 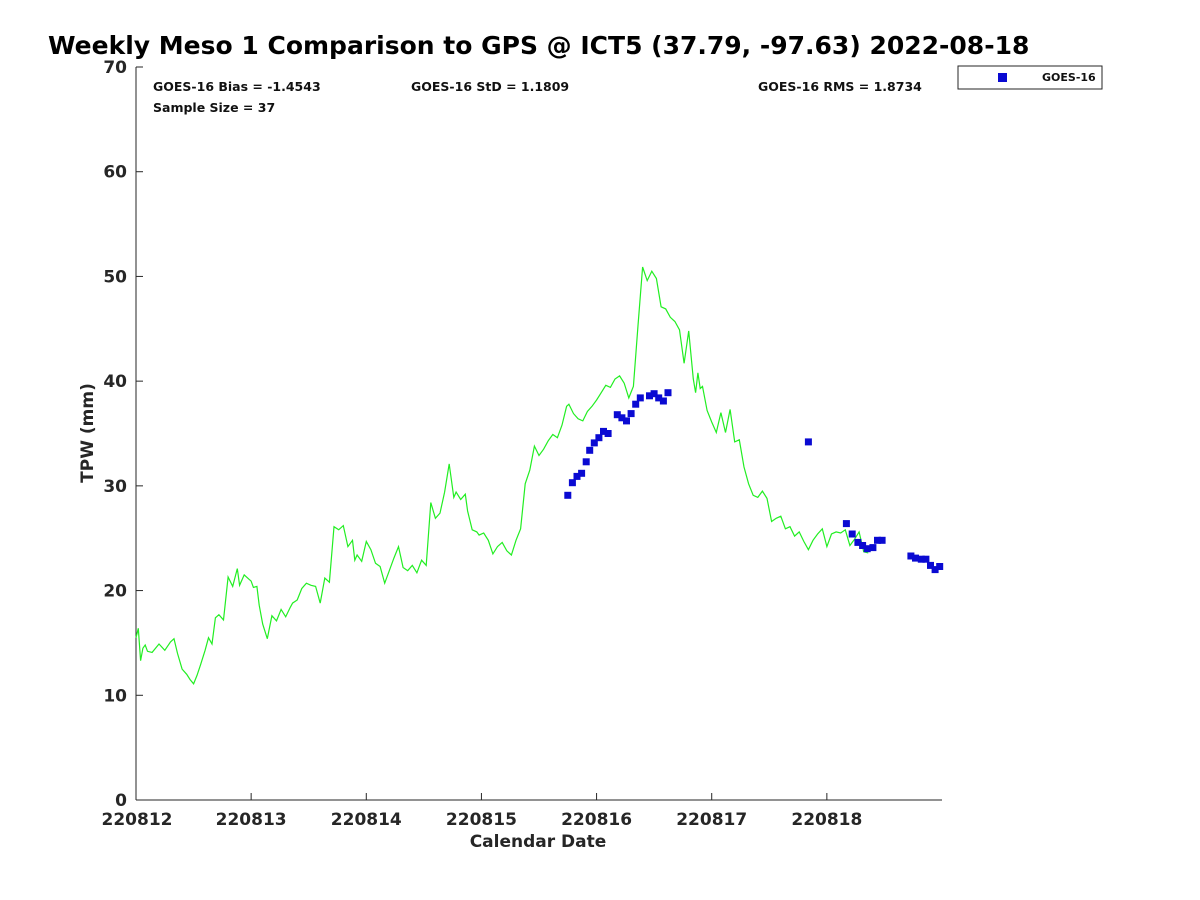 What do you see at coordinates (115, 696) in the screenshot?
I see `y-tick-label: 10` at bounding box center [115, 696].